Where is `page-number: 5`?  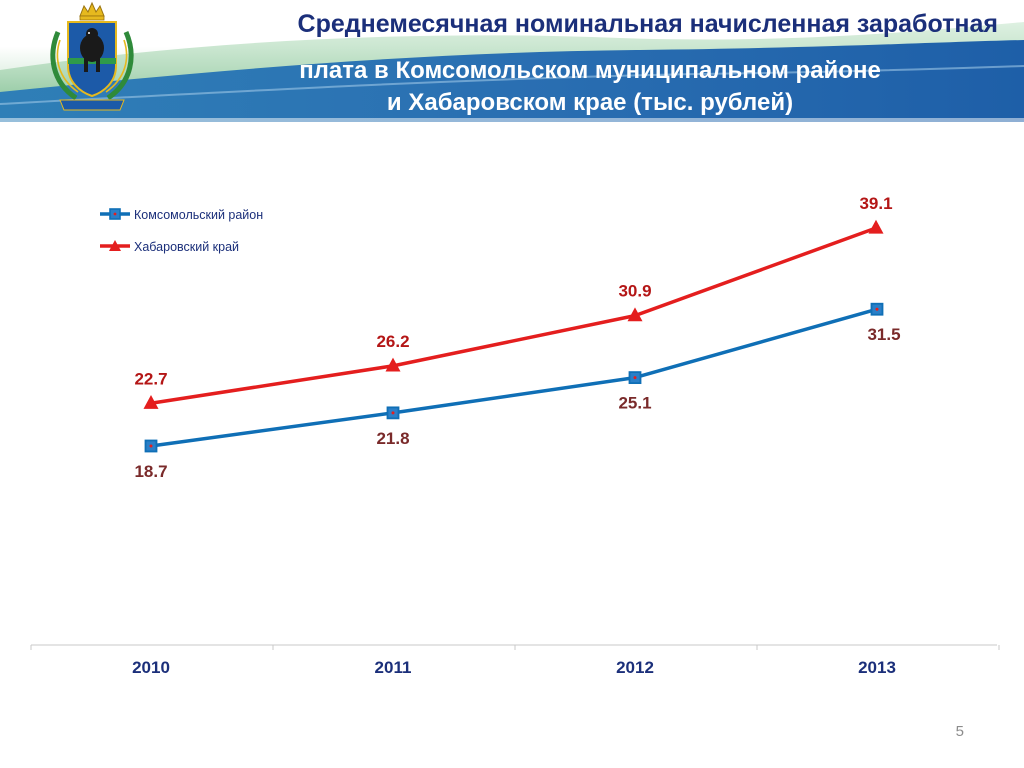
page-number: 5 is located at coordinates (959, 731).